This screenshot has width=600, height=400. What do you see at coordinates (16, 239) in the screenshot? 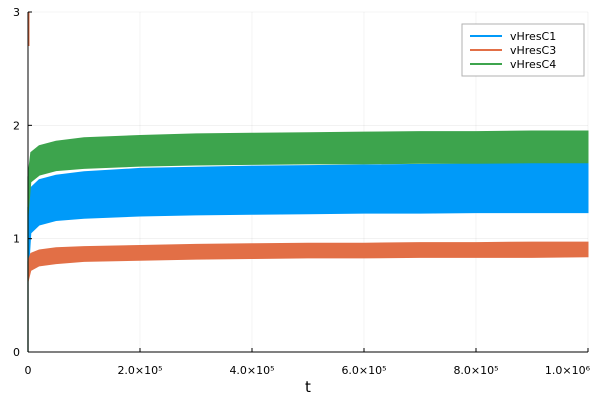
I see `y-tick-label: 1` at bounding box center [16, 239].